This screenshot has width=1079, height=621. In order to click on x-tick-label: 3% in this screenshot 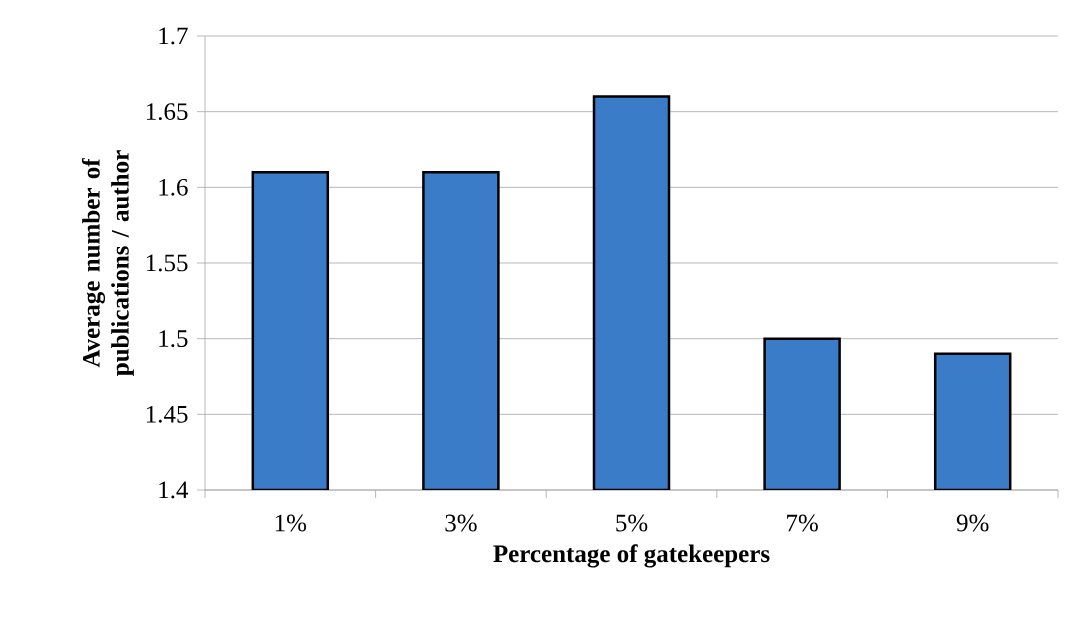, I will do `click(461, 523)`.